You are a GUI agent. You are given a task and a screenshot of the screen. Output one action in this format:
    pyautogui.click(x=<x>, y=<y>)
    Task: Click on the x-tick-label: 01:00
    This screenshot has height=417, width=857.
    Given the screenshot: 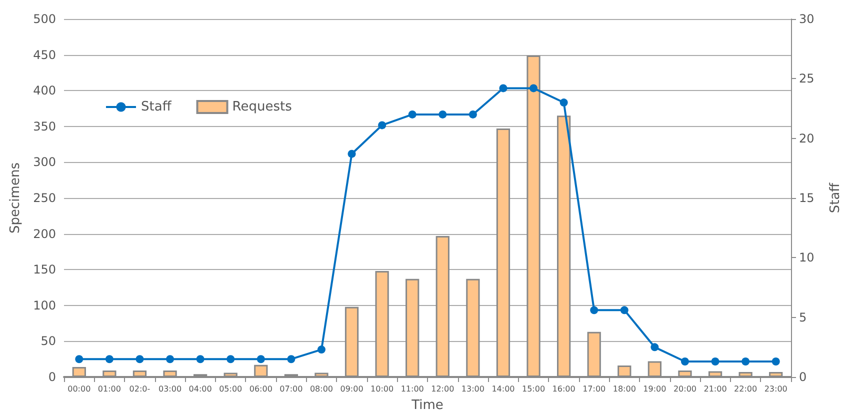 What is the action you would take?
    pyautogui.click(x=109, y=389)
    